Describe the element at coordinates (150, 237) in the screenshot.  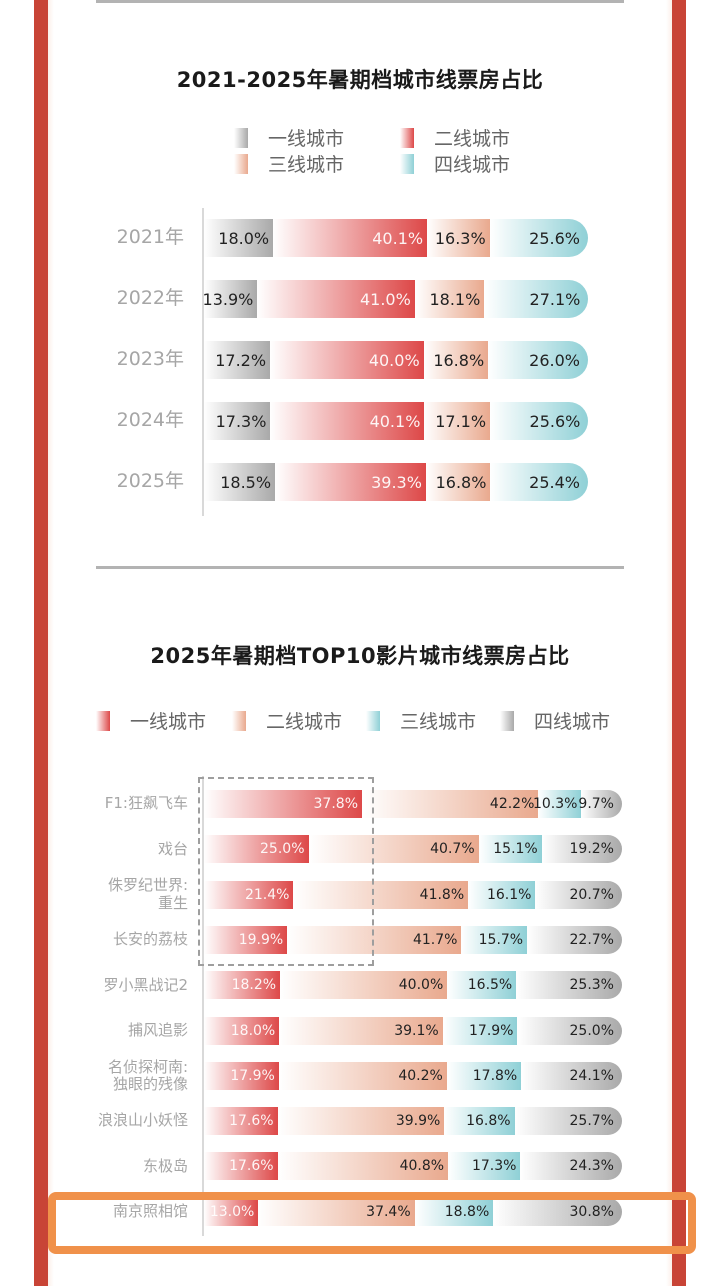
I see `chart1-category-label: 2021年` at that location.